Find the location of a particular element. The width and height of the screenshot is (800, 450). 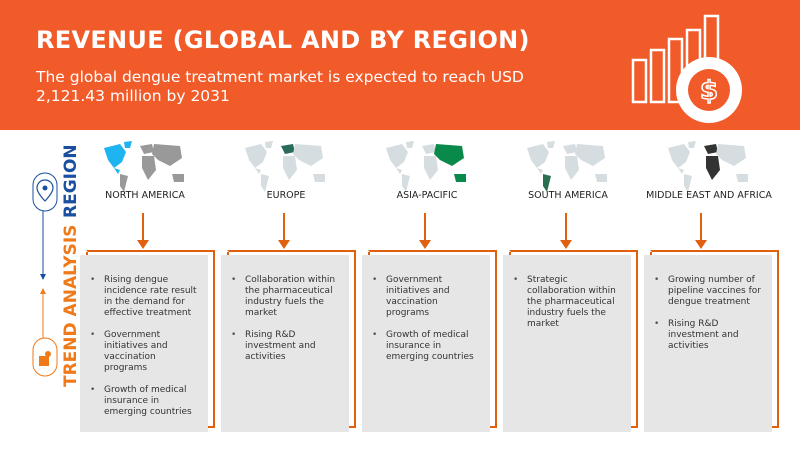

region-name: EUROPE is located at coordinates (286, 195).